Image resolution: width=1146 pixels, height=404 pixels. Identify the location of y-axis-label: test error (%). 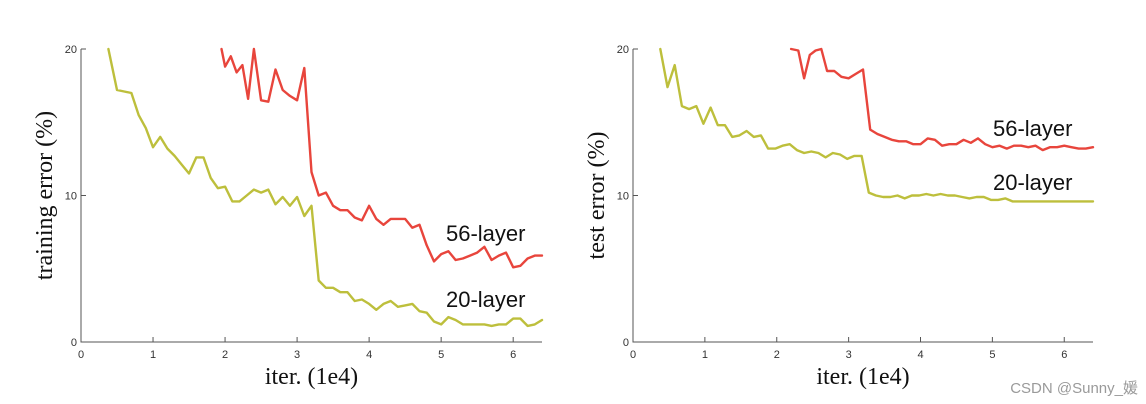
(597, 196).